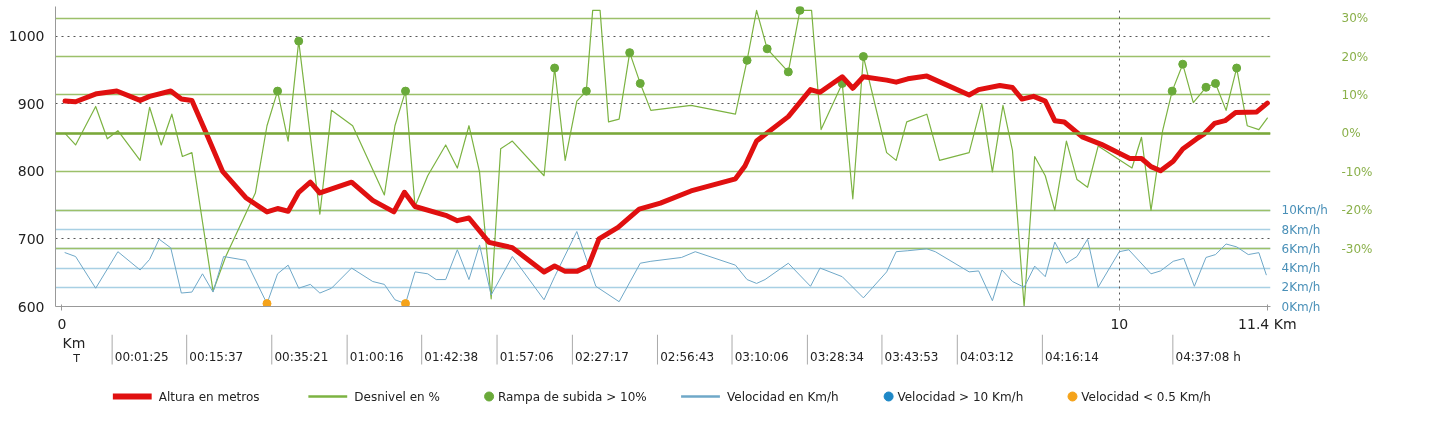 Image resolution: width=1437 pixels, height=427 pixels. What do you see at coordinates (761, 356) in the screenshot?
I see `text: 03:10:06` at bounding box center [761, 356].